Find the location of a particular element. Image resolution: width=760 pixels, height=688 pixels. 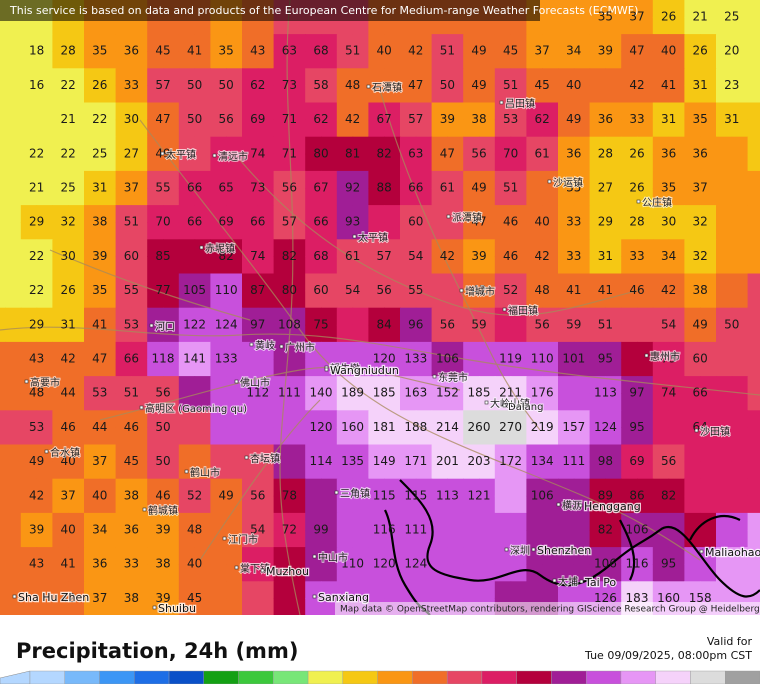

place-label: 东莞市 is located at coordinates (453, 377).